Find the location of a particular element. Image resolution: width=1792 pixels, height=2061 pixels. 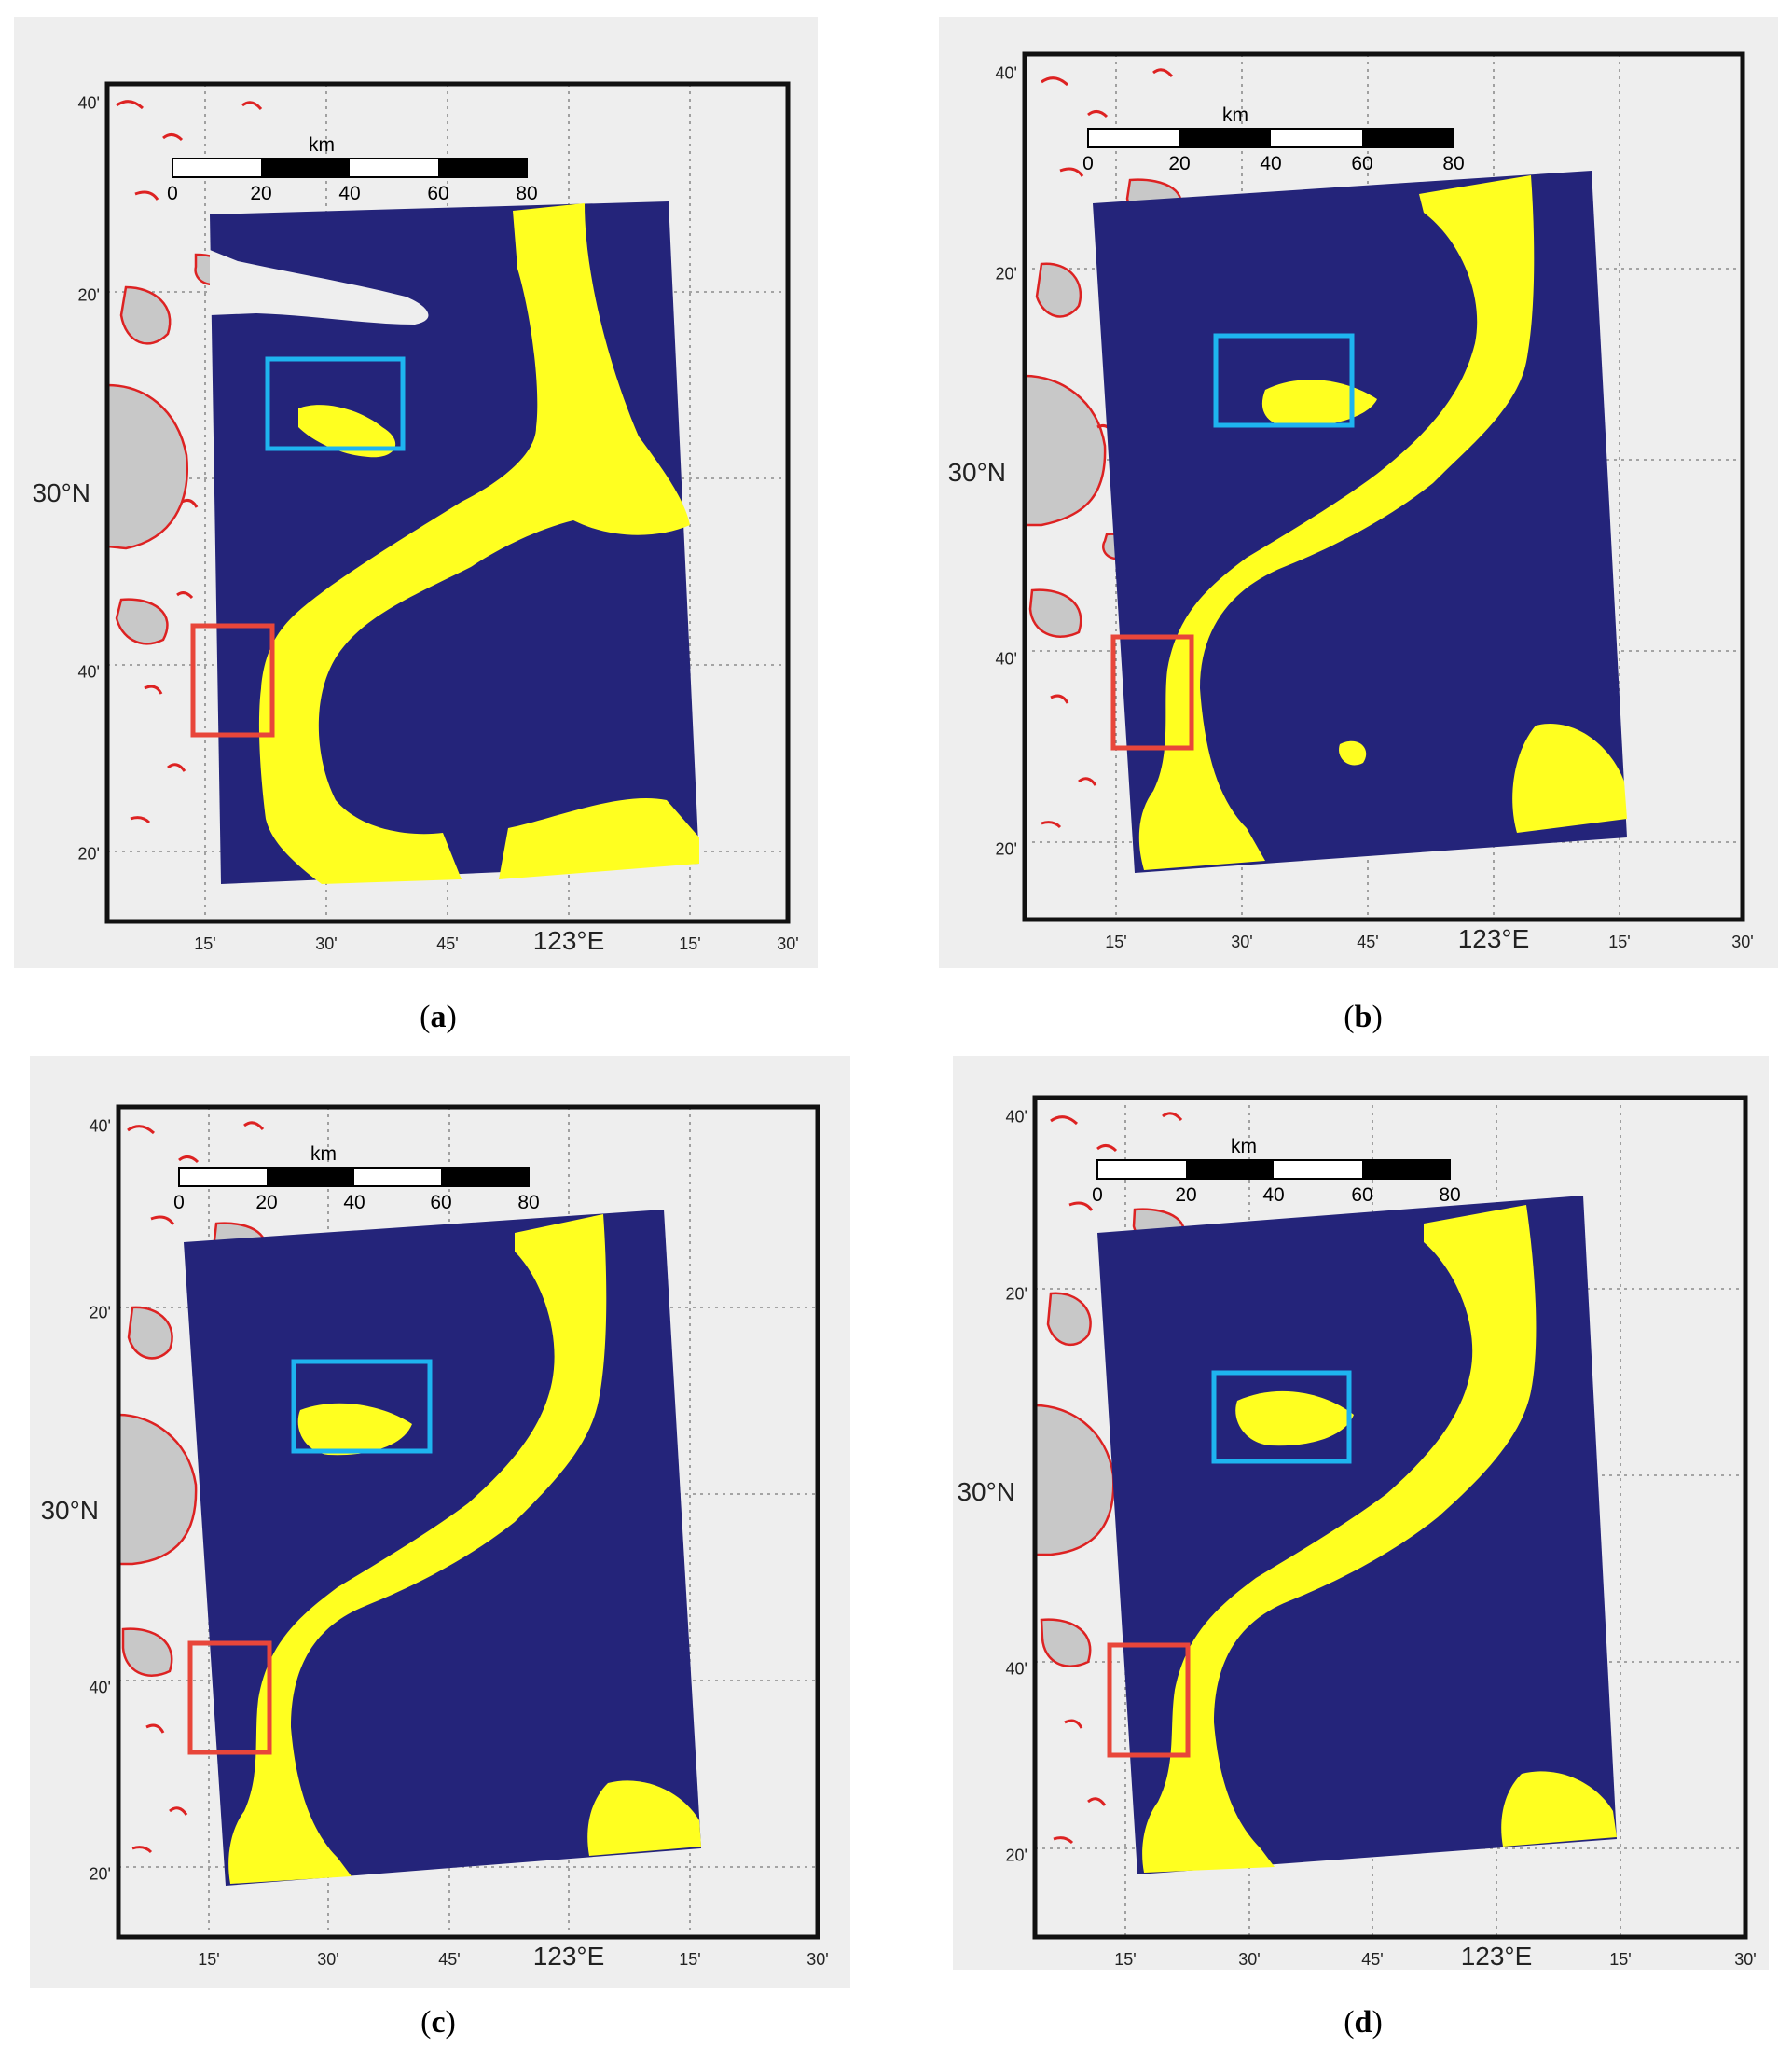

red-box-c is located at coordinates (229, 1697).